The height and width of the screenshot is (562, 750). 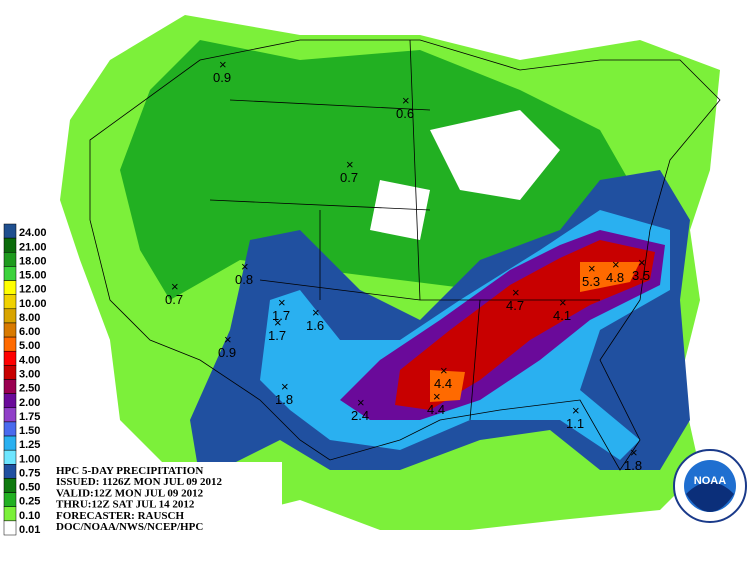 What do you see at coordinates (360, 415) in the screenshot?
I see `max-label: 2.4` at bounding box center [360, 415].